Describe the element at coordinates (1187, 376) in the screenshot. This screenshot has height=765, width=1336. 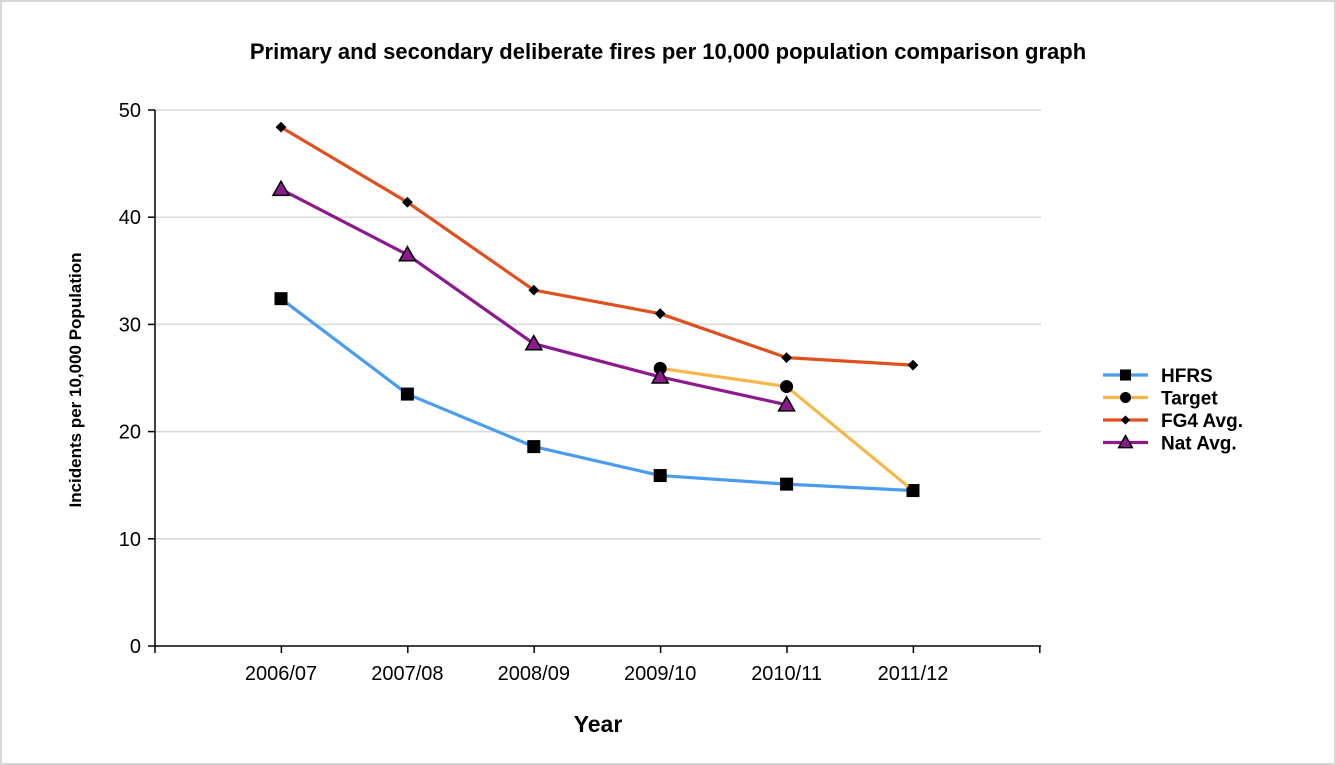
I see `legend-label: HFRS` at that location.